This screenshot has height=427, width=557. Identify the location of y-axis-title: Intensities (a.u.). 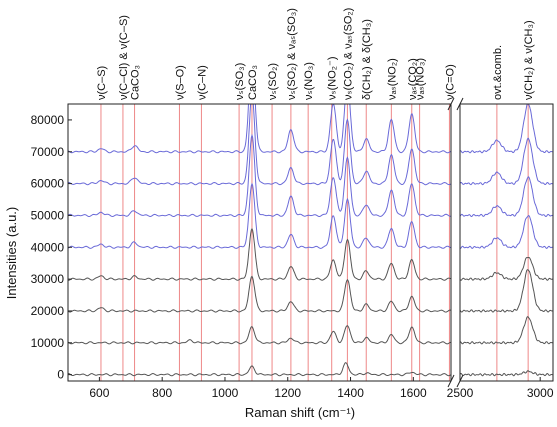
(11, 253).